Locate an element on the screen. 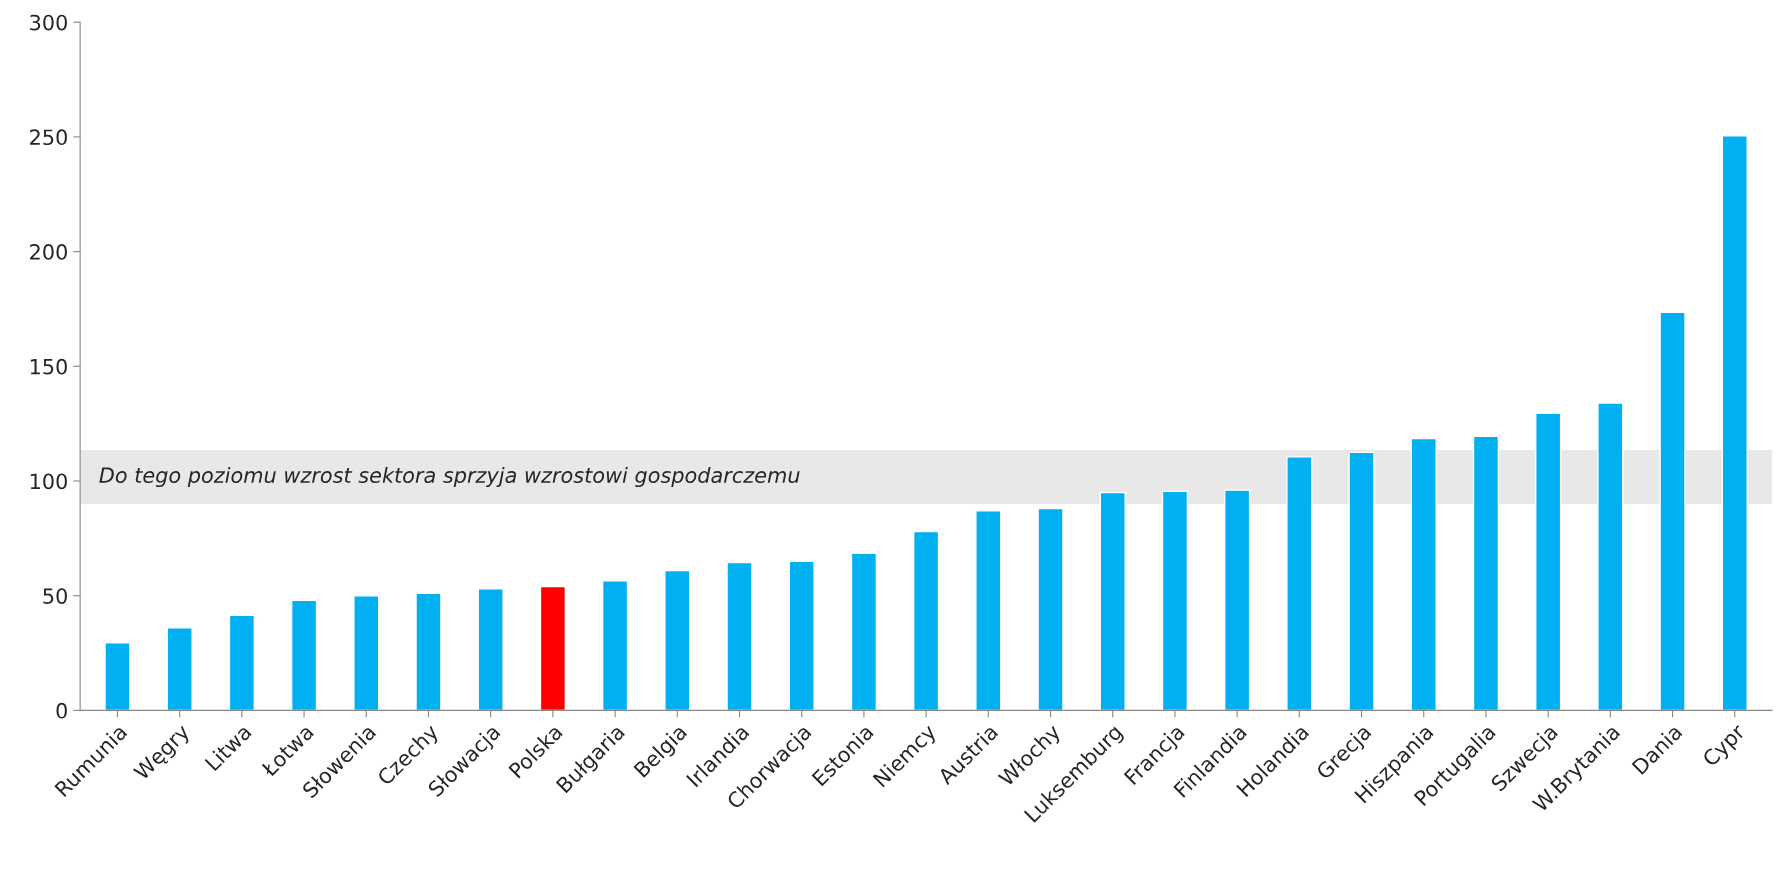  y-tick-label: 100 is located at coordinates (48, 481).